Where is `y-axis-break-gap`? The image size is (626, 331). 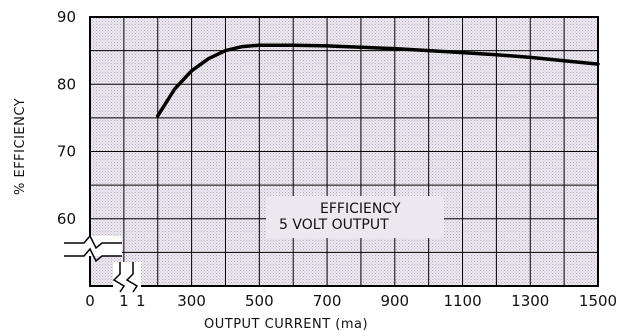
y-axis-break-gap is located at coordinates (92, 246).